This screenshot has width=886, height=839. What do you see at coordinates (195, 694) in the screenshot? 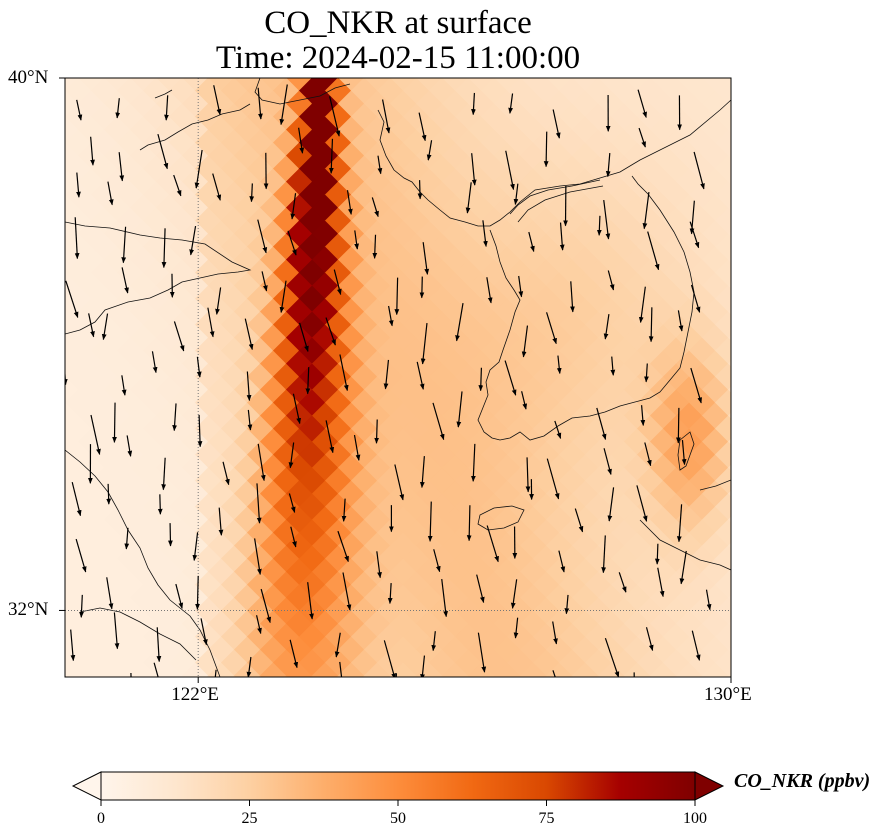
I see `lon-tick-label: 122°E` at bounding box center [195, 694].